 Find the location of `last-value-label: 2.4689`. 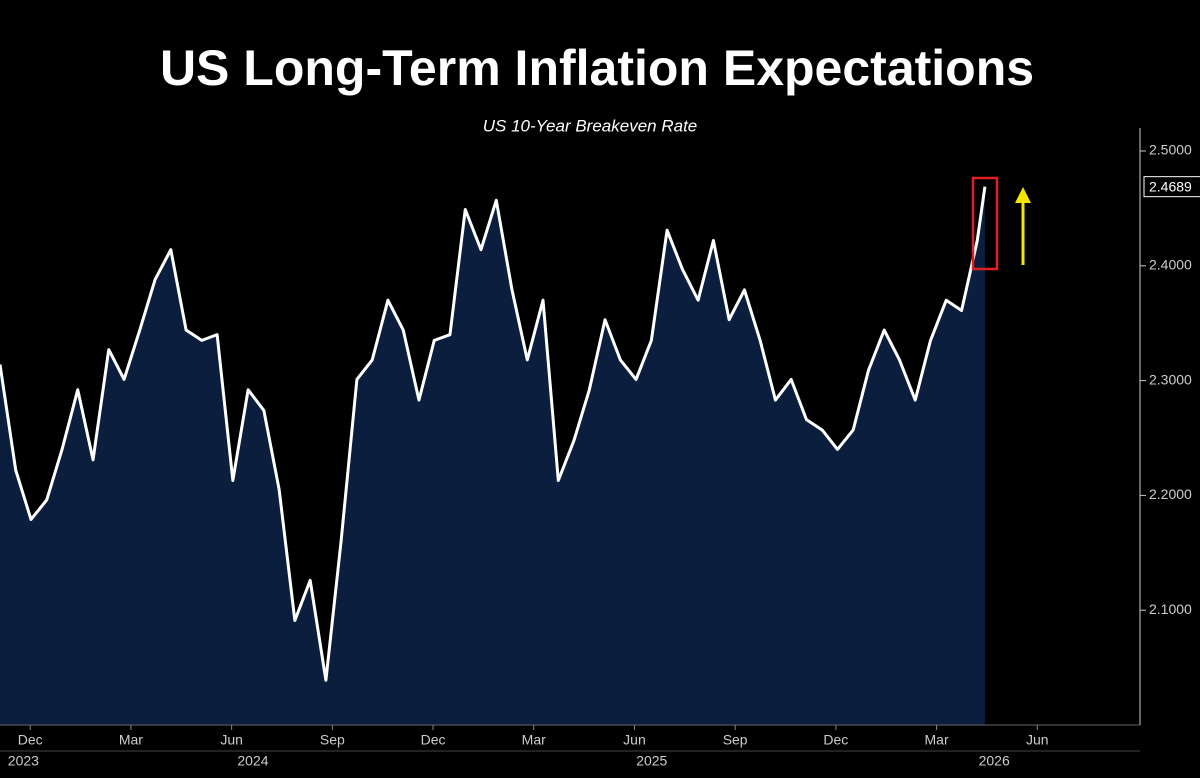

last-value-label: 2.4689 is located at coordinates (1170, 186).